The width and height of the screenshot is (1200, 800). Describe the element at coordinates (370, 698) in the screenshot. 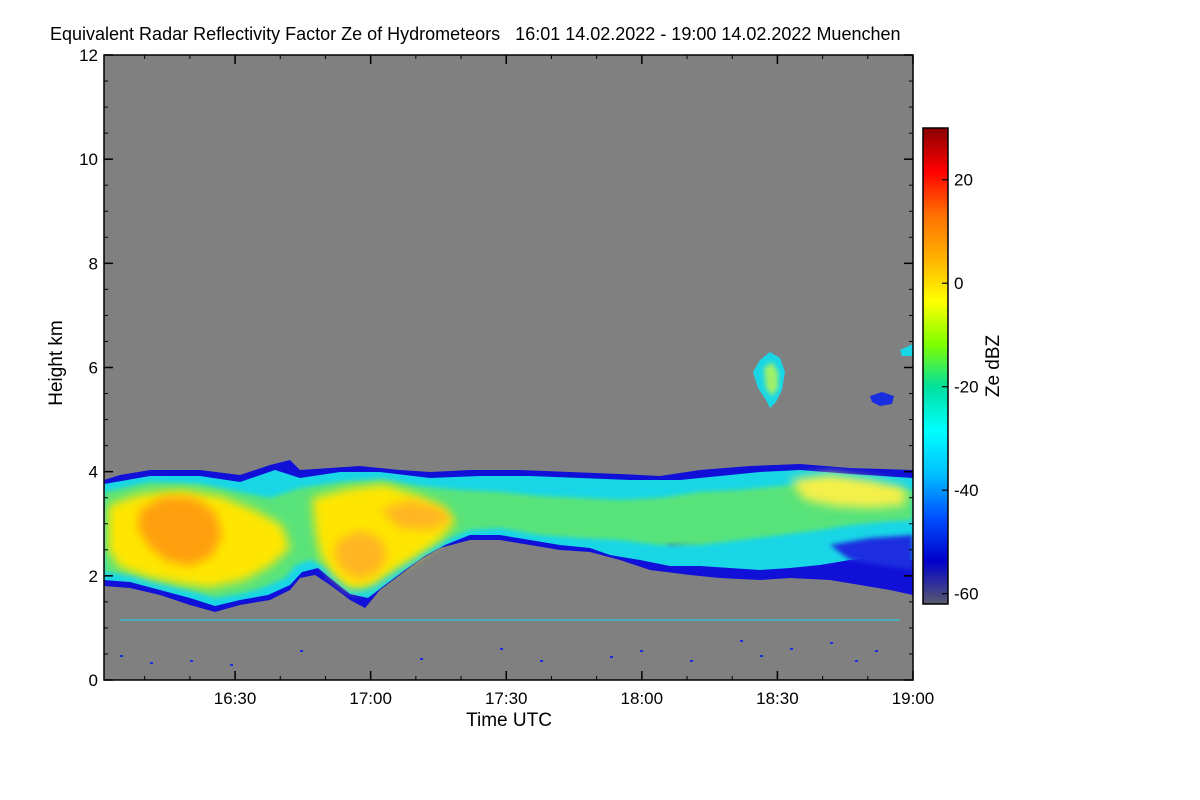

I see `x-tick-label: 17:00` at that location.